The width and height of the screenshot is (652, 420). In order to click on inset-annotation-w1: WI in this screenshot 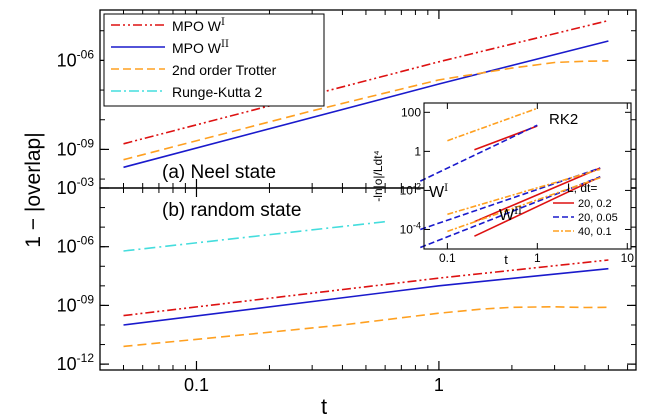, I will do `click(438, 192)`.